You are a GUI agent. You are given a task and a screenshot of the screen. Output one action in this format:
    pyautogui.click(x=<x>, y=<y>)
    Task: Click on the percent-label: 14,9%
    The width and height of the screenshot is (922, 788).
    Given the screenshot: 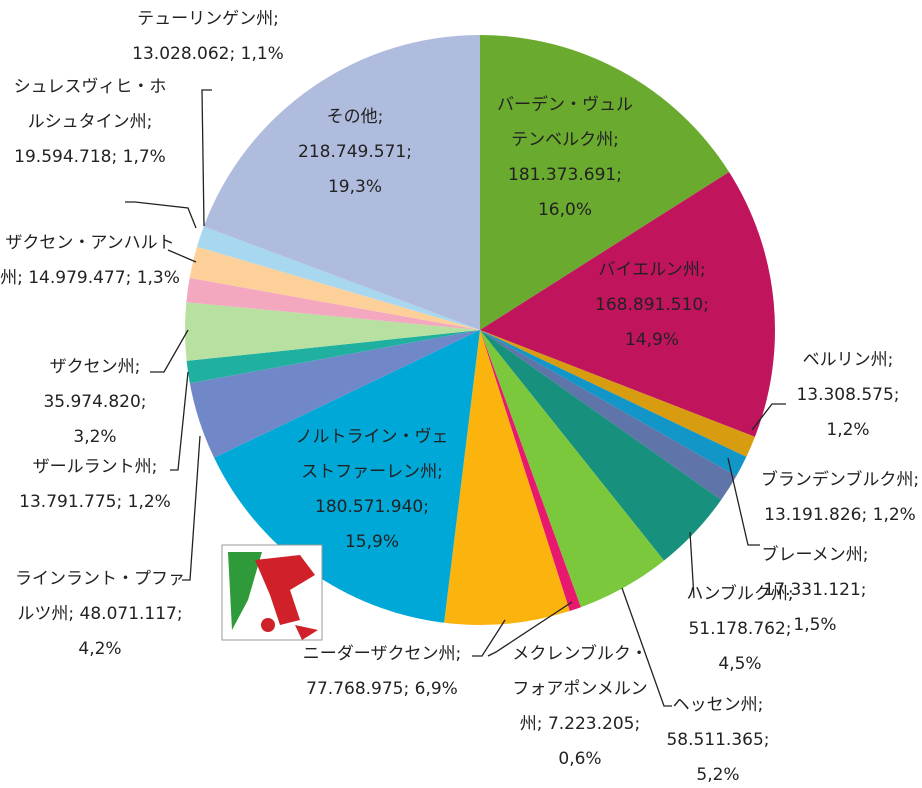 What is the action you would take?
    pyautogui.click(x=651, y=340)
    